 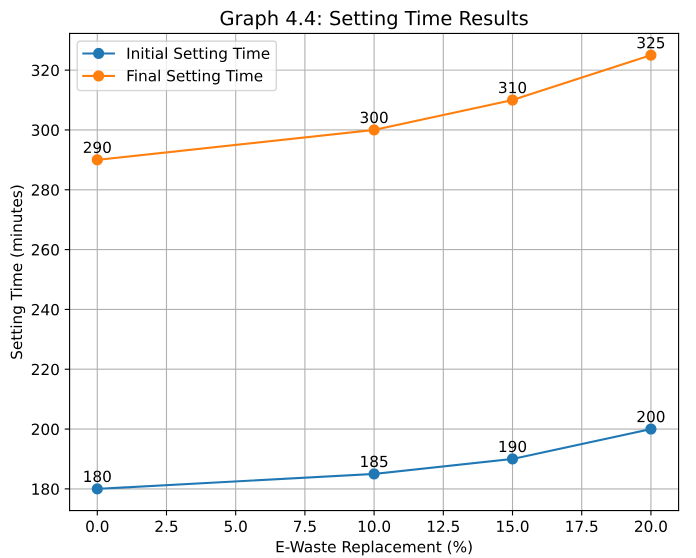 I want to click on x-tick-label: 0.0, so click(x=97, y=526).